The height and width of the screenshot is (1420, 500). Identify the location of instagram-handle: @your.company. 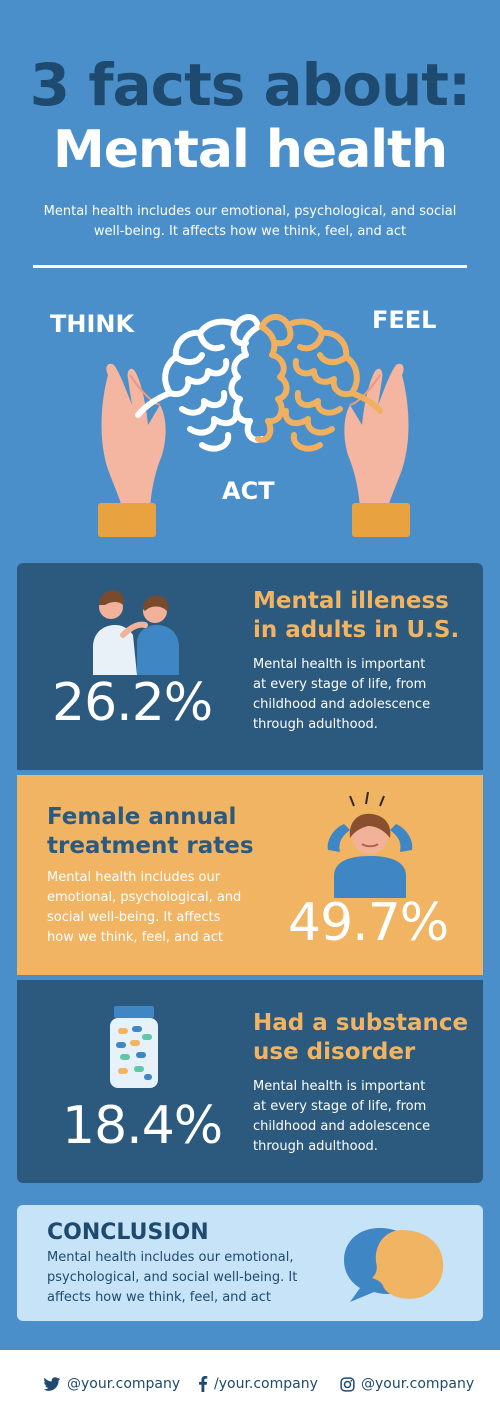
(418, 1384).